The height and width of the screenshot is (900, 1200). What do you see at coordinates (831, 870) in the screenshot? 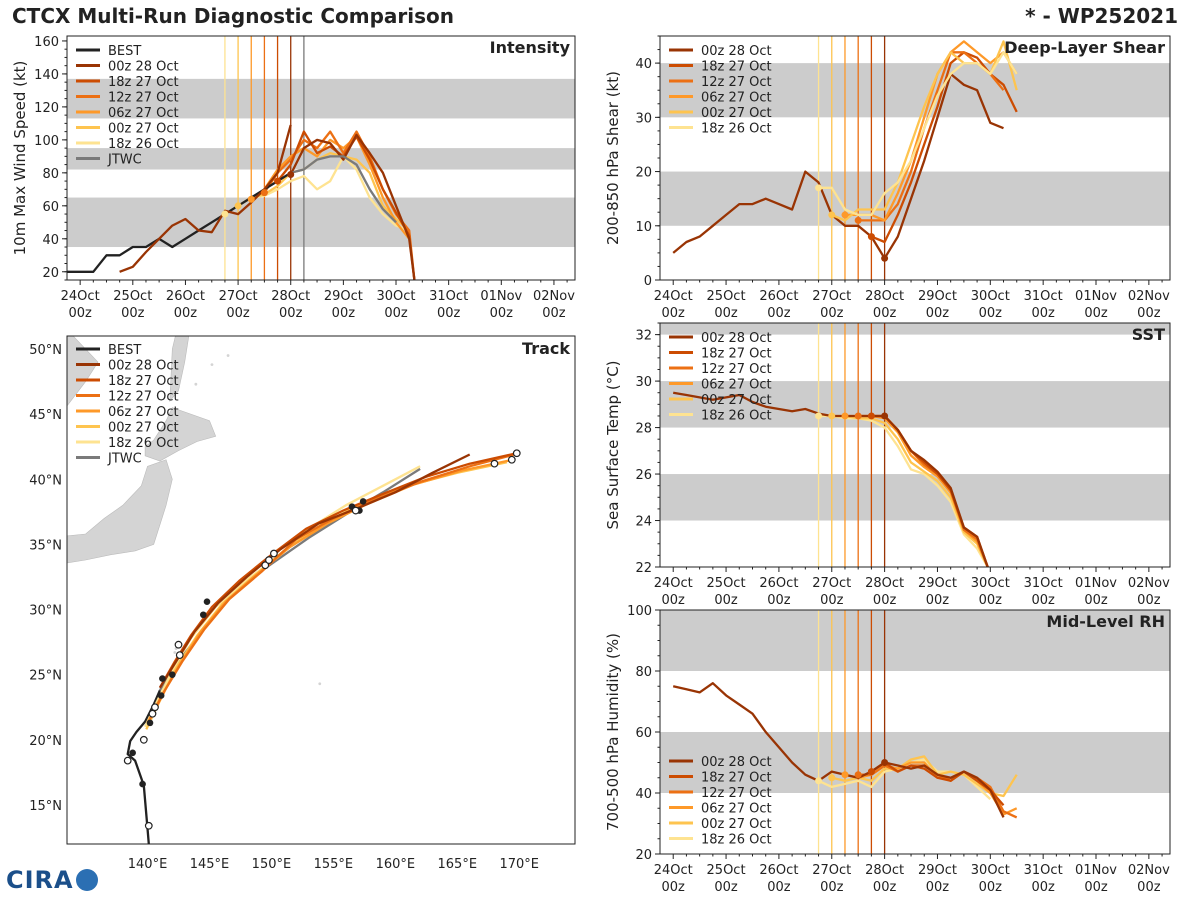
I see `x-tick-label-date: 27Oct` at bounding box center [831, 870].